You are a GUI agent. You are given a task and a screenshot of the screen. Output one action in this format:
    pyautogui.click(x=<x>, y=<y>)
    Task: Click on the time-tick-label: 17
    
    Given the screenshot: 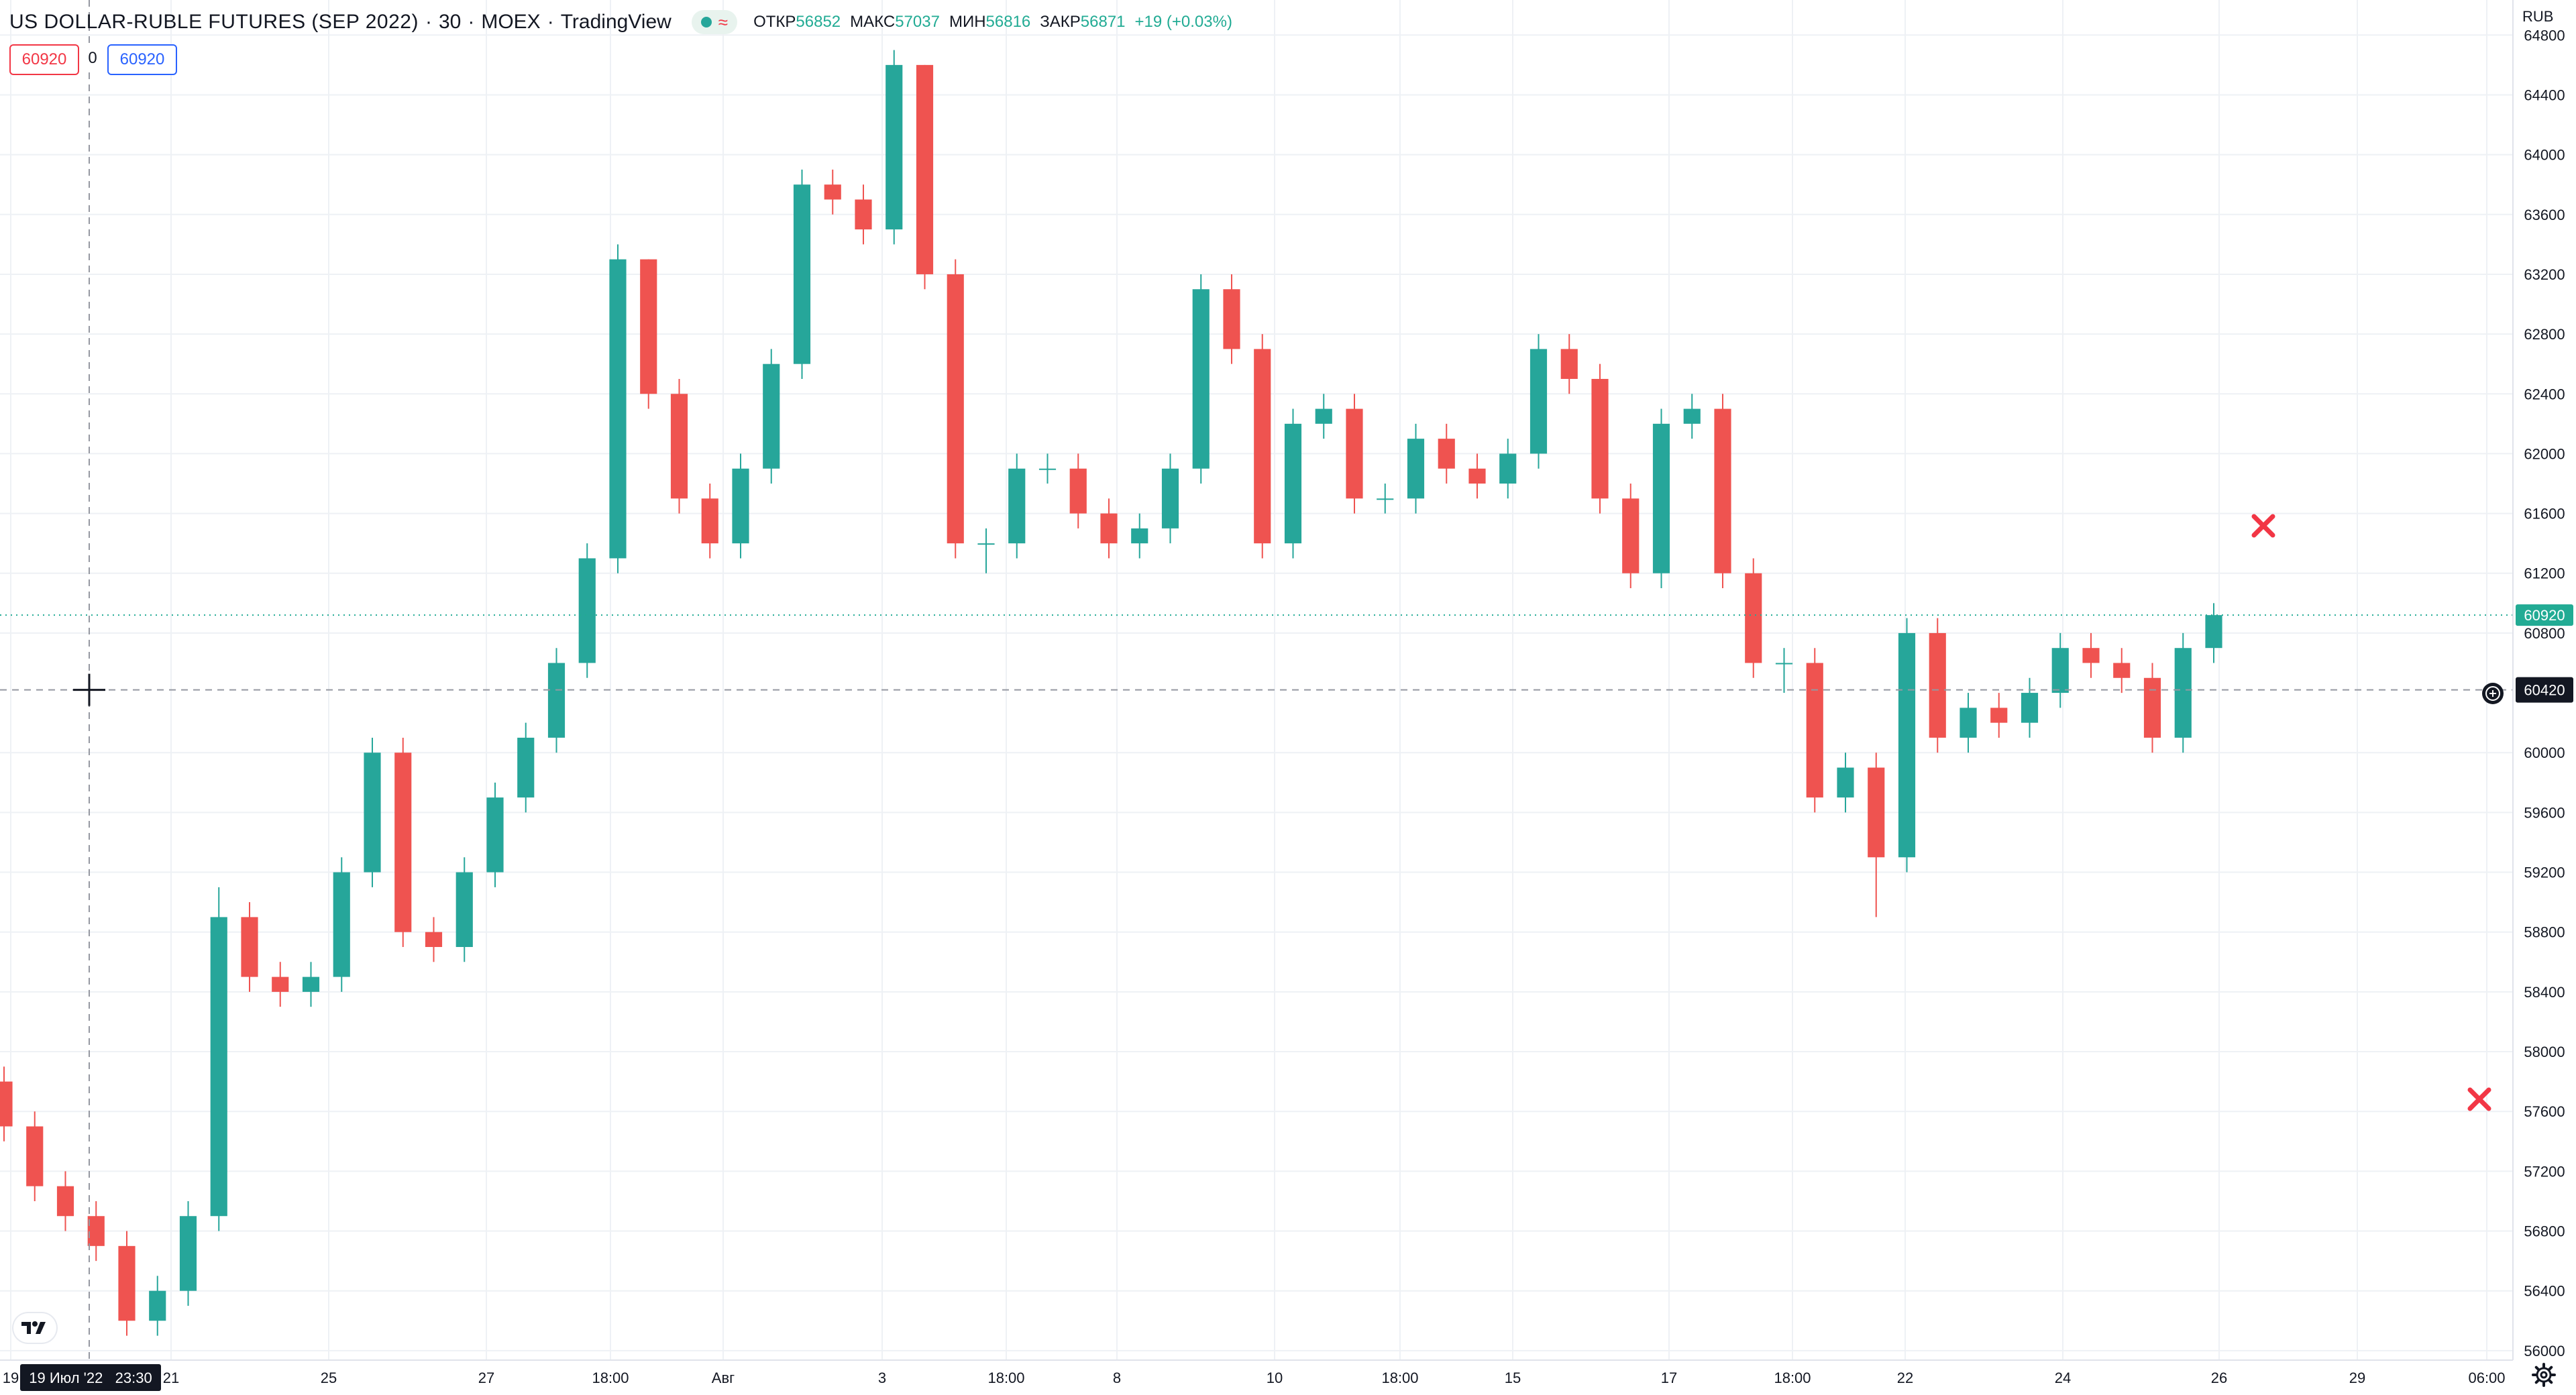 What is the action you would take?
    pyautogui.click(x=1669, y=1378)
    